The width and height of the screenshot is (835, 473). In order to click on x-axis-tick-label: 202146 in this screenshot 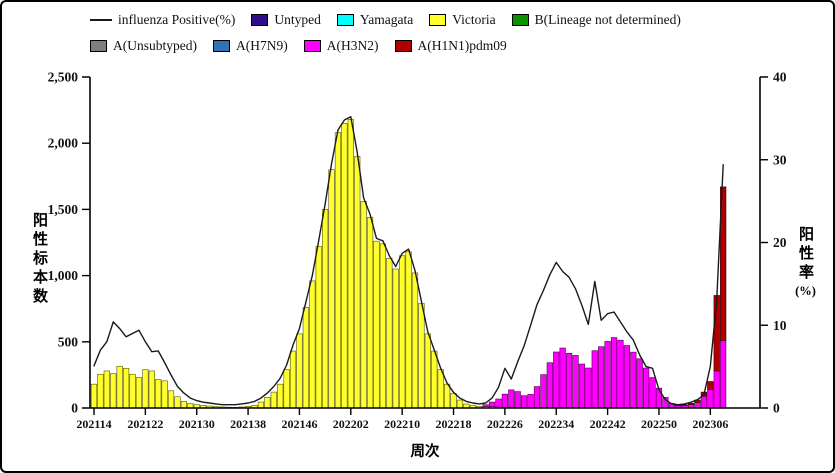, I will do `click(299, 424)`.